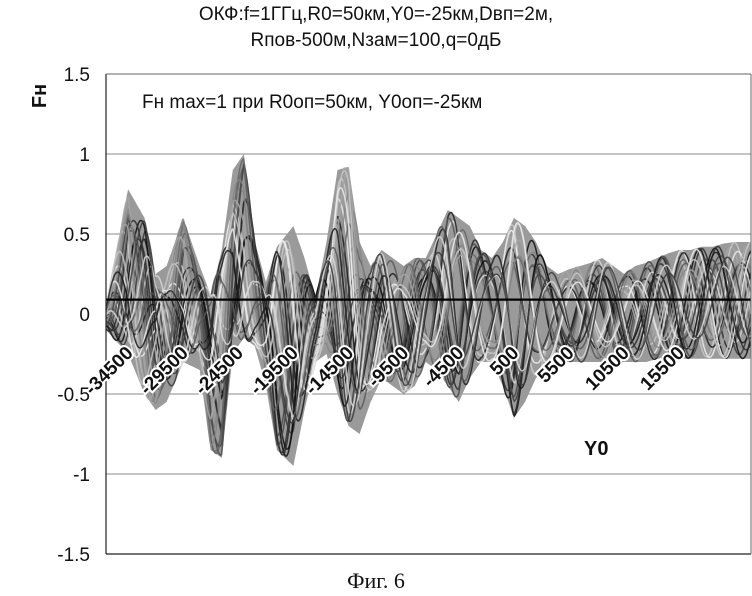 The height and width of the screenshot is (596, 752). What do you see at coordinates (84, 315) in the screenshot?
I see `y-tick-label: 0` at bounding box center [84, 315].